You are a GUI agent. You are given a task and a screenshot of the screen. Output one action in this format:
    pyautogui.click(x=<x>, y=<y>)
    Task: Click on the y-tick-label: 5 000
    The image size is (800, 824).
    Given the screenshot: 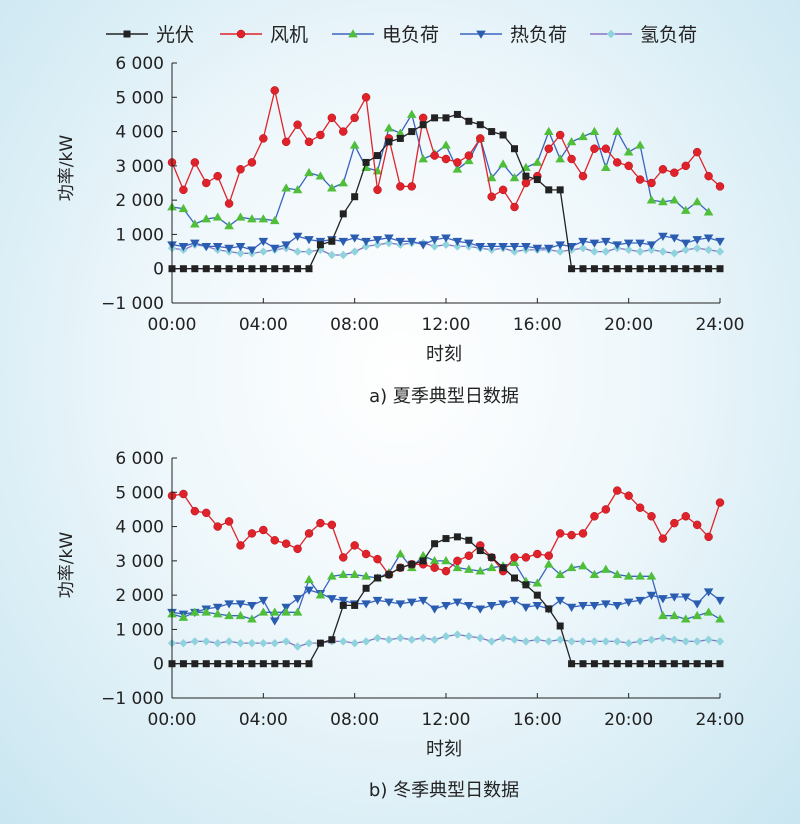 What is the action you would take?
    pyautogui.click(x=139, y=98)
    